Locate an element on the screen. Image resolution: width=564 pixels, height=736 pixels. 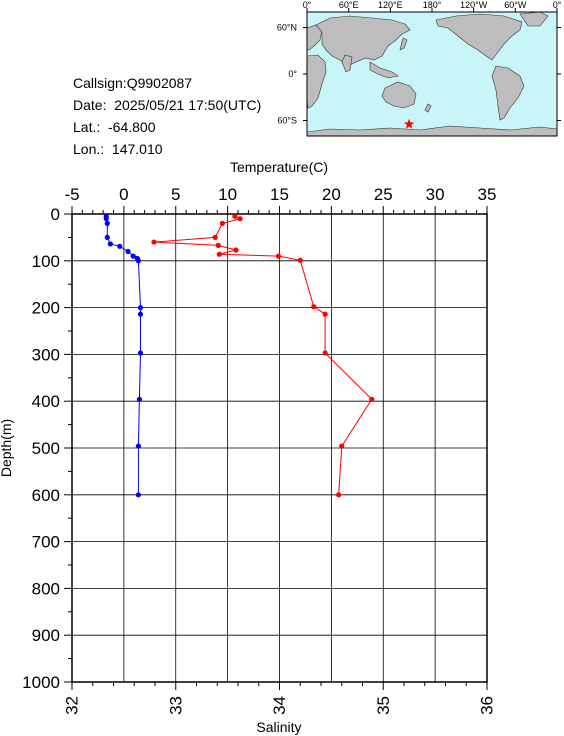
depth-tick-label: 800 is located at coordinates (46, 588).